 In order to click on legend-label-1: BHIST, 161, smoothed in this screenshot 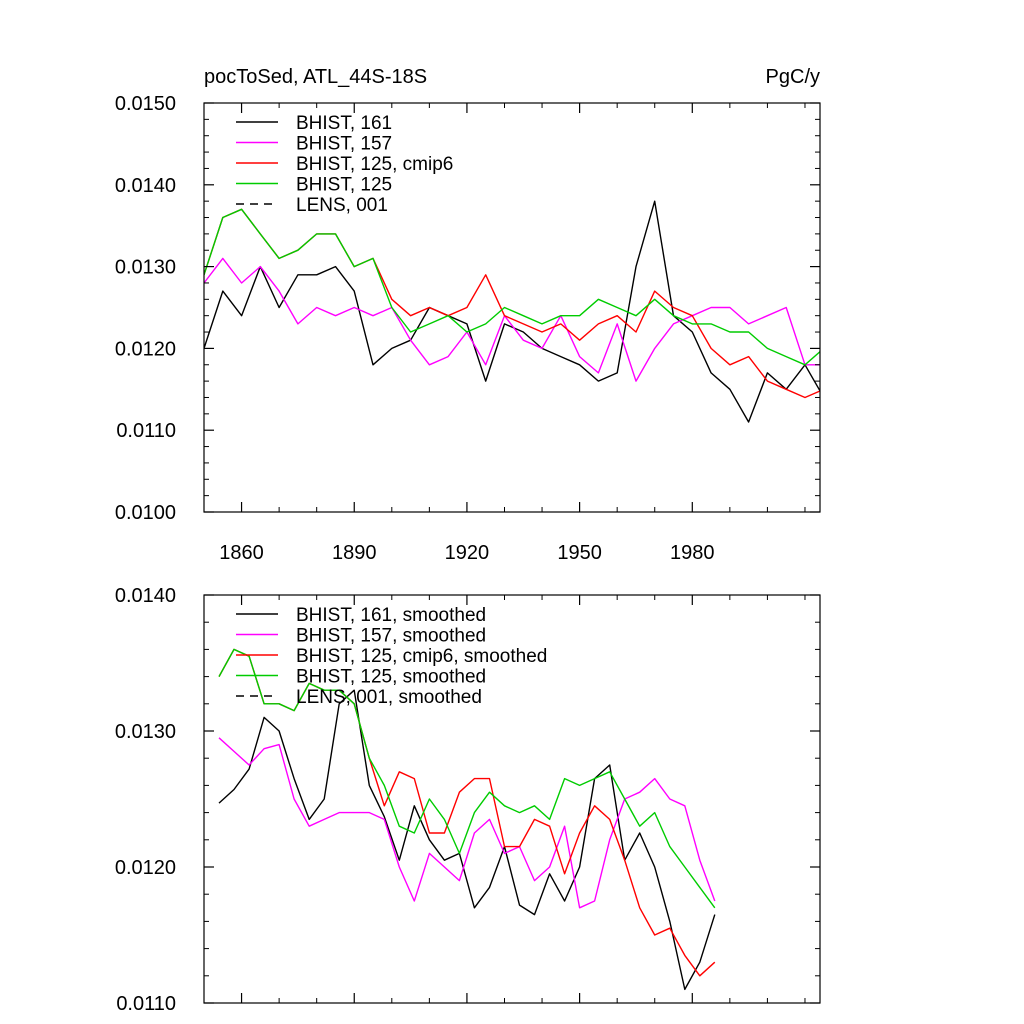, I will do `click(391, 615)`.